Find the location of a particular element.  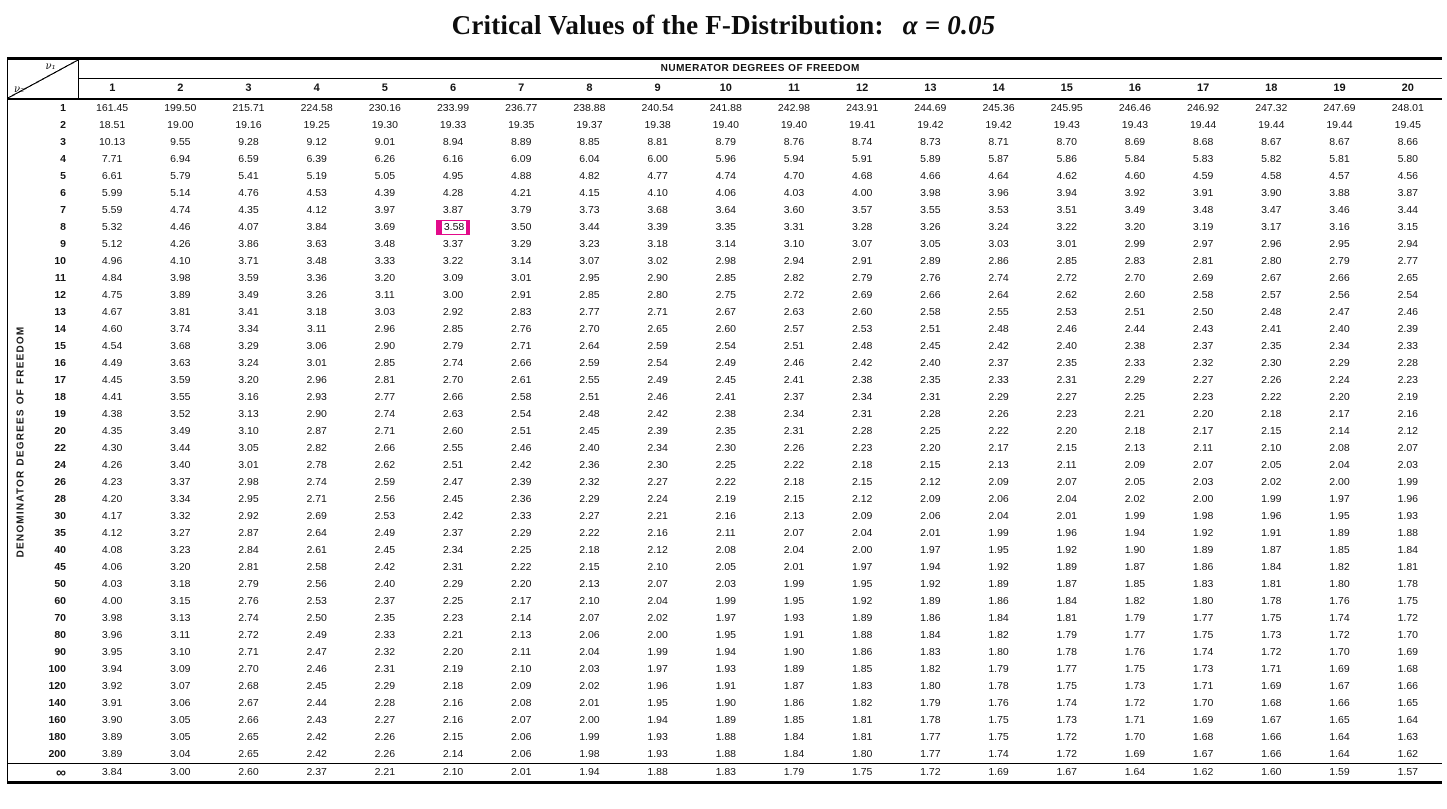

f-value-cell: 248.01 is located at coordinates (1407, 108).